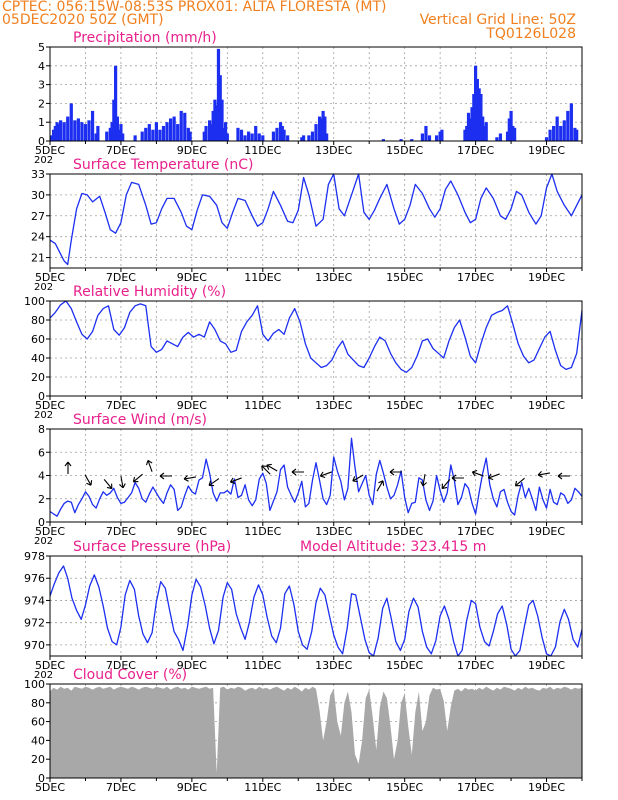 This screenshot has height=800, width=618. What do you see at coordinates (41, 122) in the screenshot?
I see `y-tick-label: 1` at bounding box center [41, 122].